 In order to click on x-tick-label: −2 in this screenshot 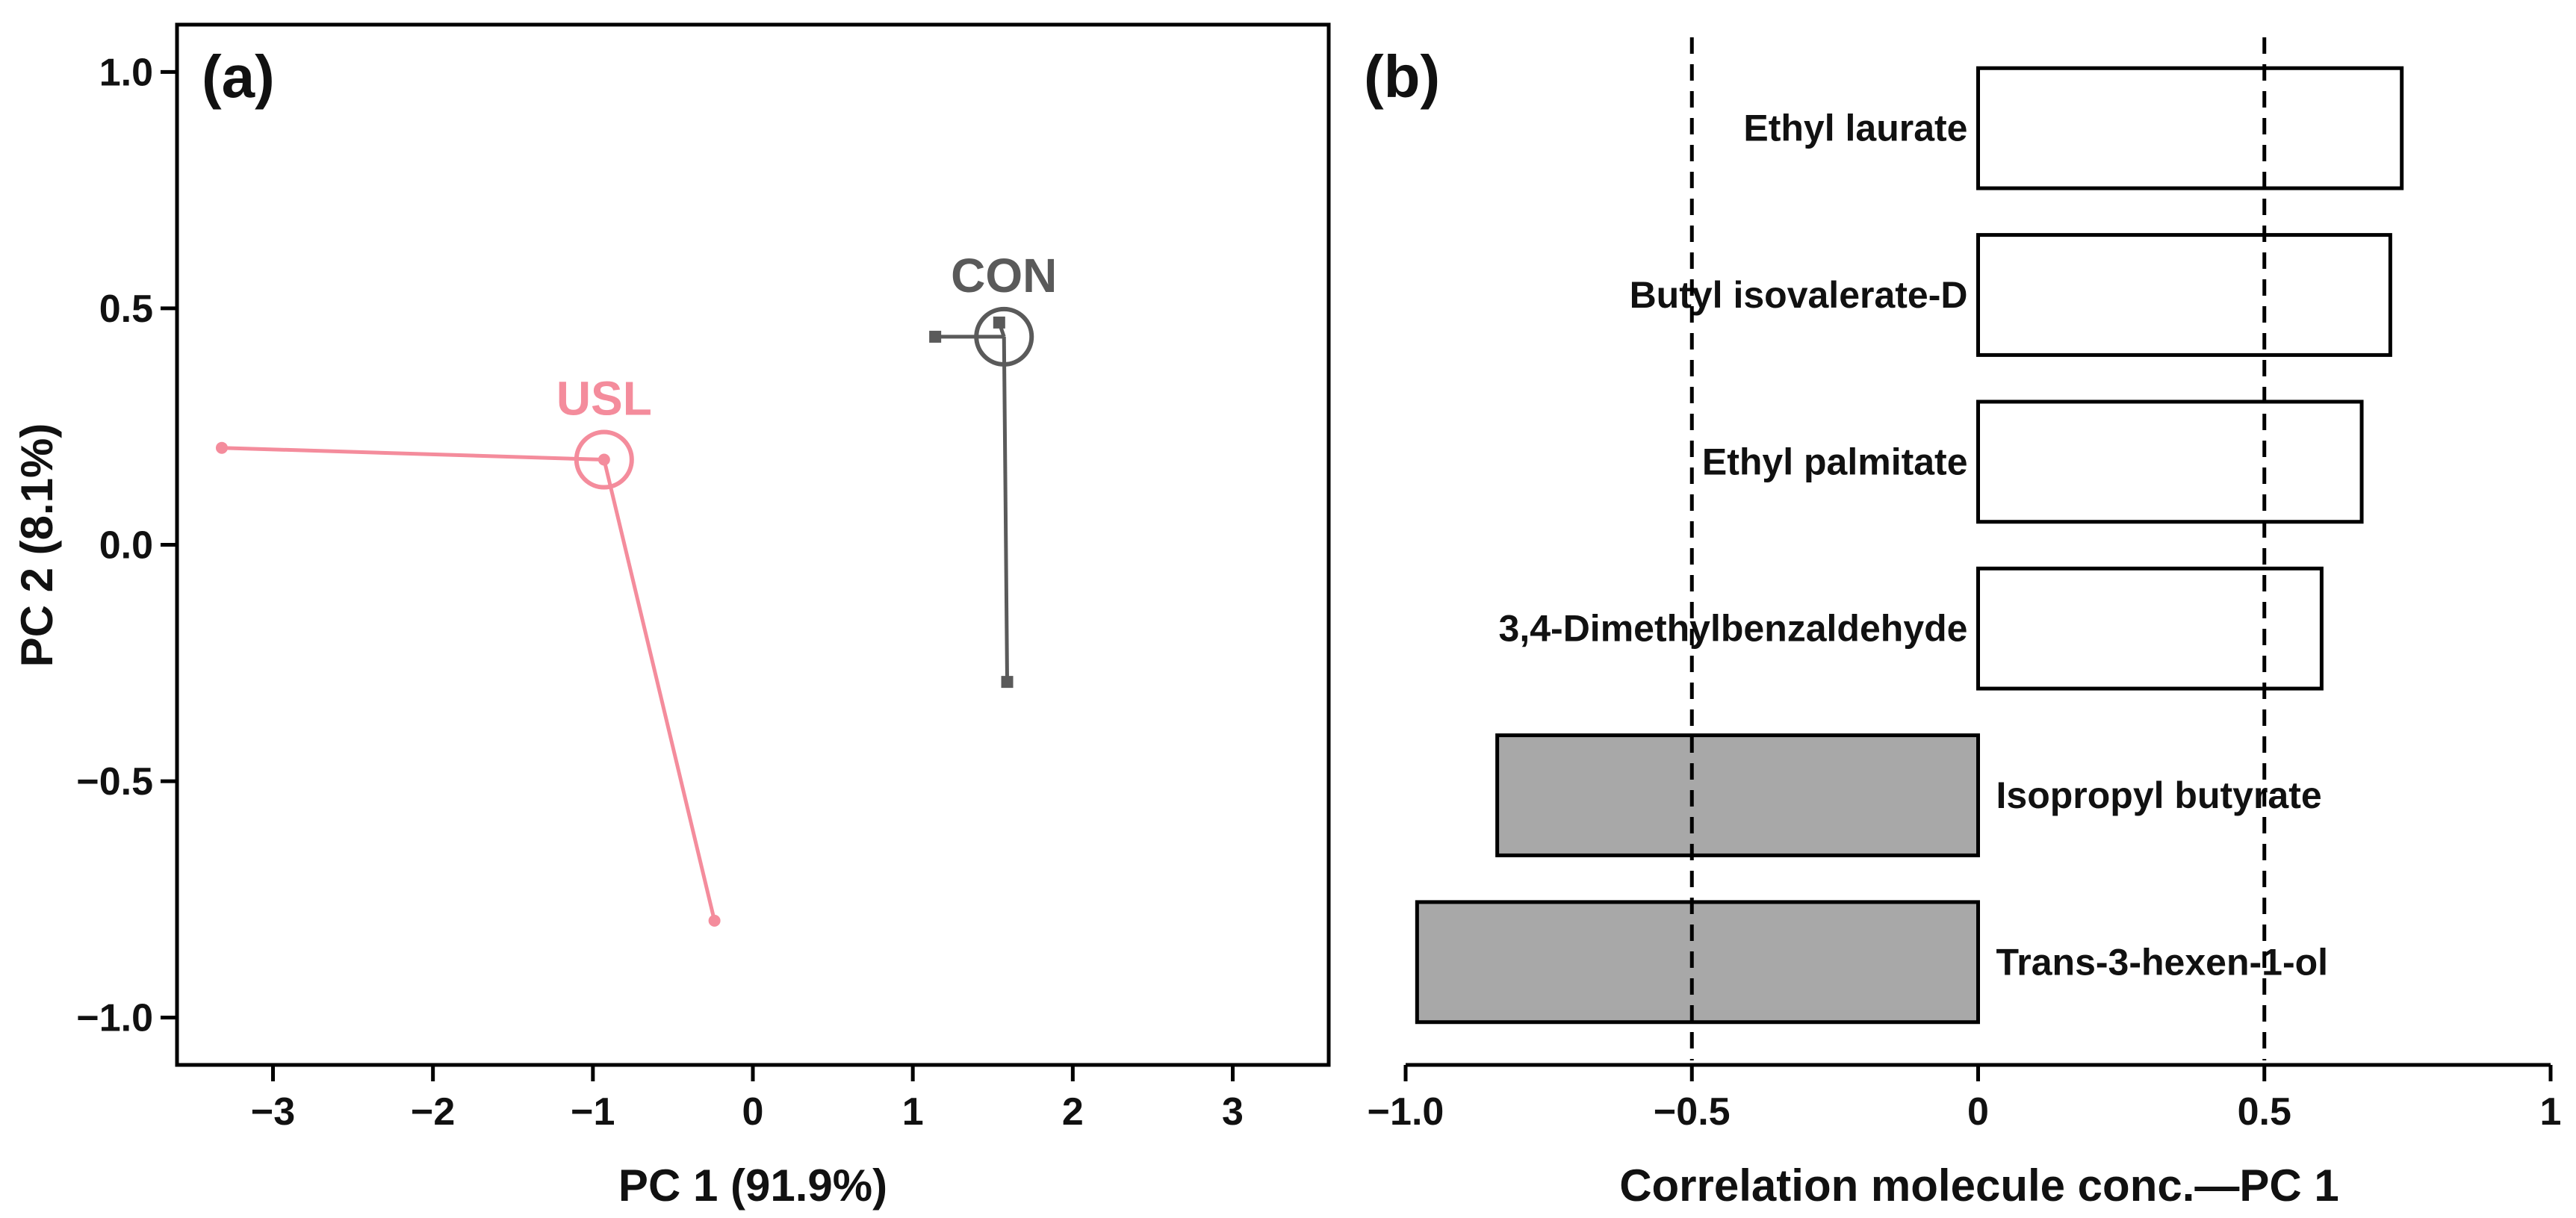, I will do `click(433, 1112)`.